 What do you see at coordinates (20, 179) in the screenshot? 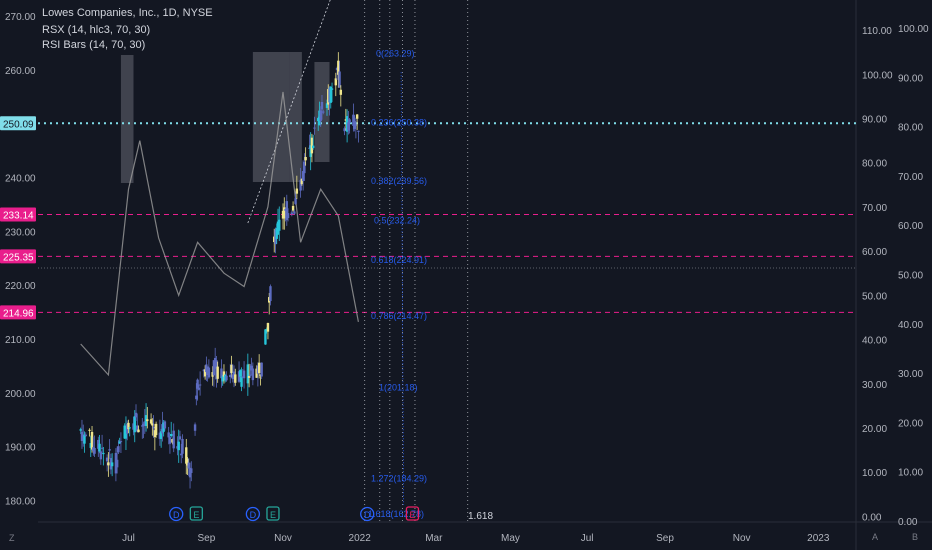
I see `price-tick-label: 240.00` at bounding box center [20, 179].